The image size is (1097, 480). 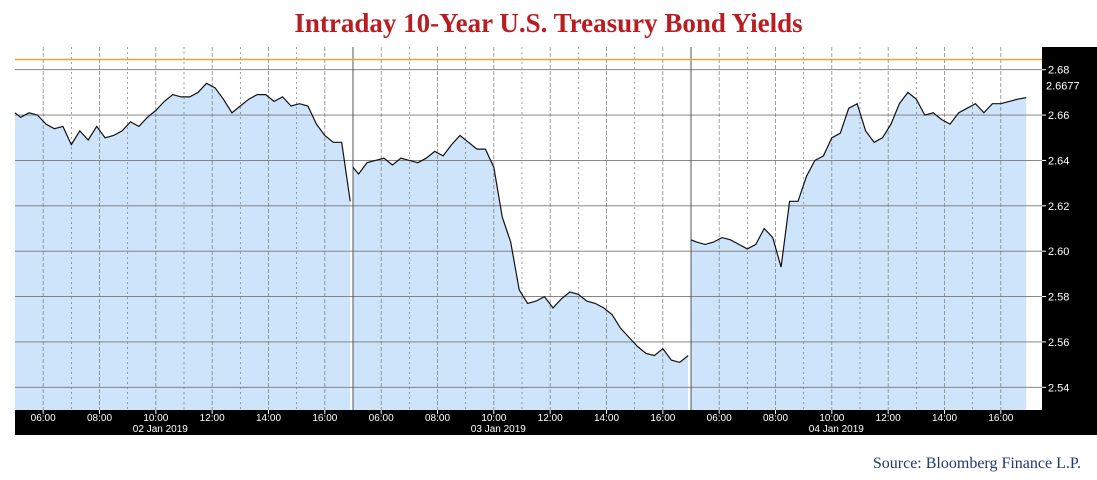 I want to click on y-tick-label: 2.54, so click(x=1058, y=388).